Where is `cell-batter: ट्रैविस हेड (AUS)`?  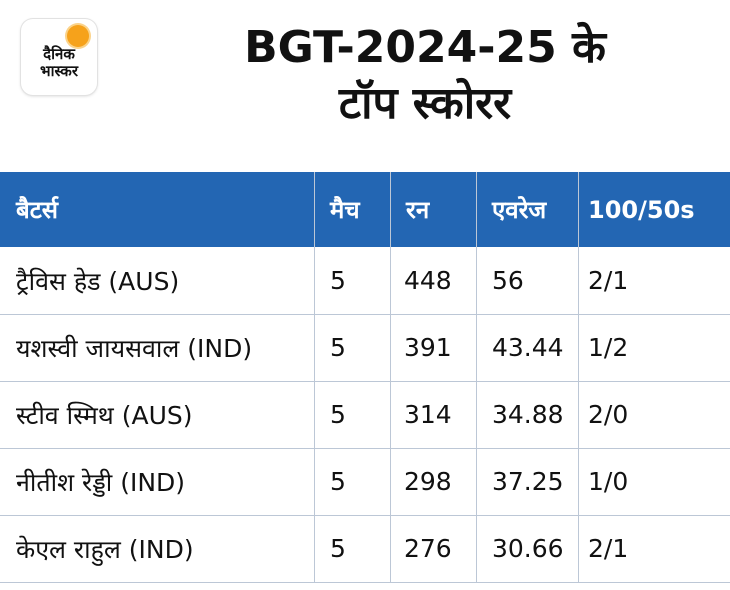
cell-batter: ट्रैविस हेड (AUS) is located at coordinates (98, 281).